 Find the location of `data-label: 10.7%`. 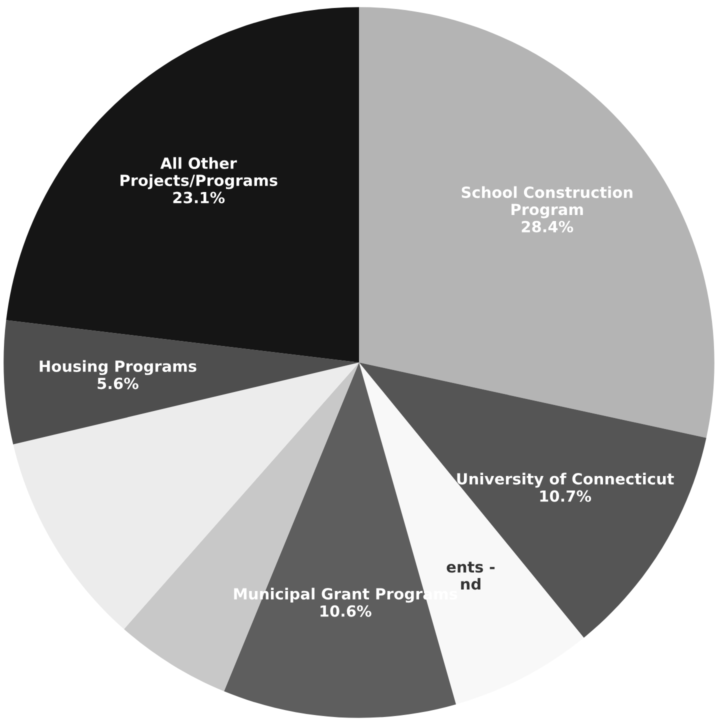

data-label: 10.7% is located at coordinates (566, 496).